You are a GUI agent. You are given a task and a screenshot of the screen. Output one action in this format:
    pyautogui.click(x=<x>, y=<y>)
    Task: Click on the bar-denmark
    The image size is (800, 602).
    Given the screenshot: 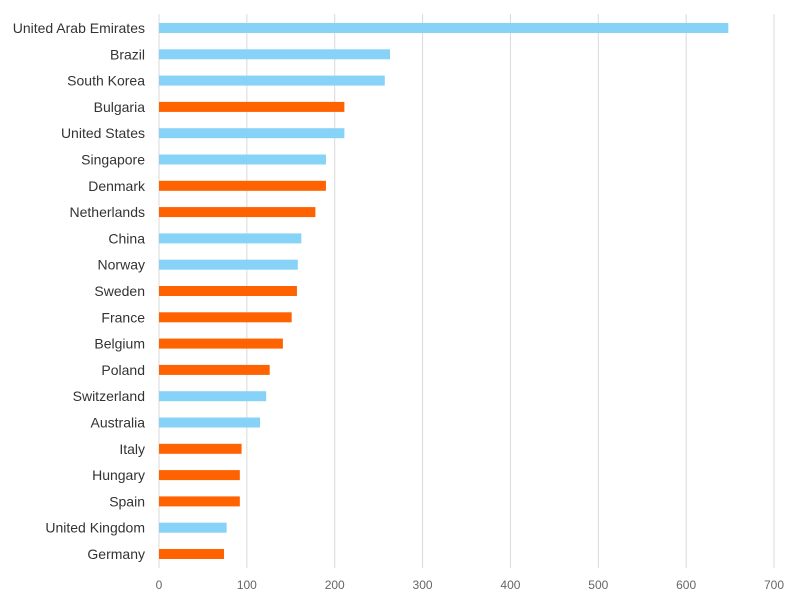 What is the action you would take?
    pyautogui.click(x=242, y=185)
    